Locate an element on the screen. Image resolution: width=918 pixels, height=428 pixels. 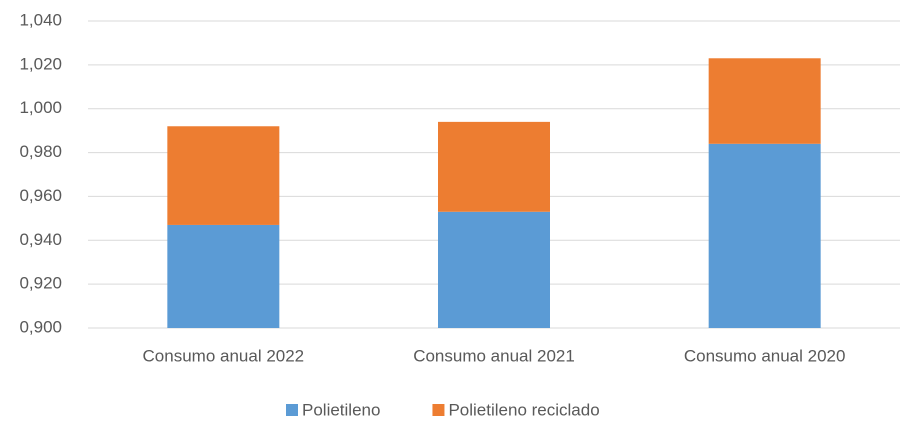
x-tick-label: Consumo anual 2022 is located at coordinates (224, 355).